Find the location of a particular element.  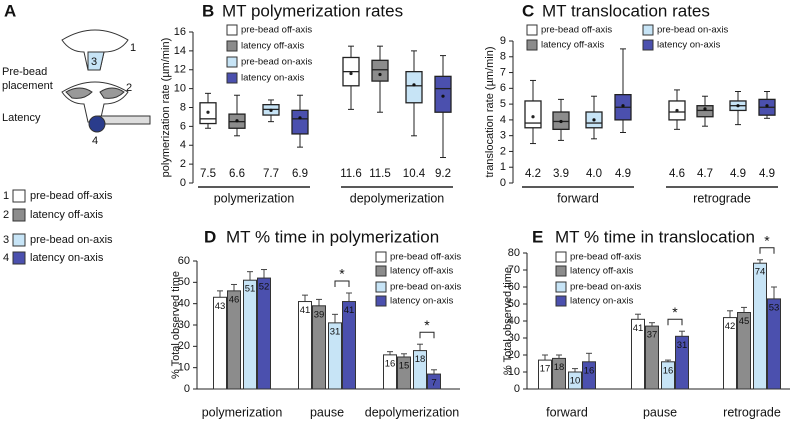

mean-label: 4.7 is located at coordinates (705, 174).